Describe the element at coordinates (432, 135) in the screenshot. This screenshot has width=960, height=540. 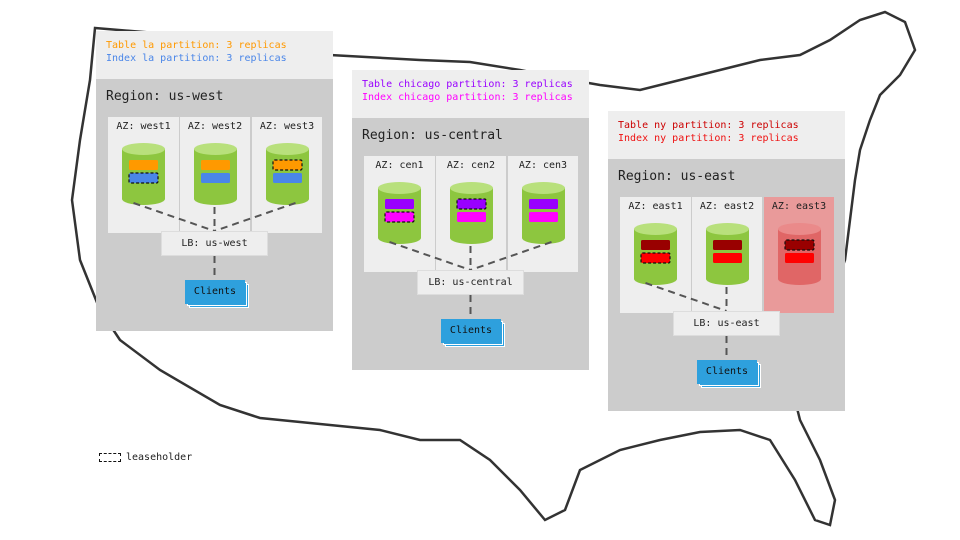
I see `region-title: Region: us-central` at that location.